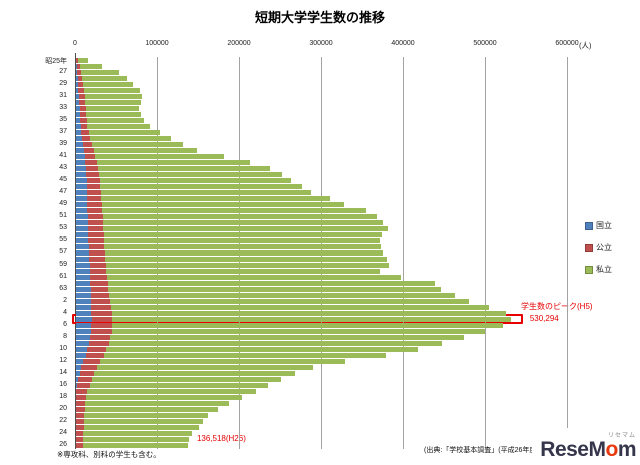 The width and height of the screenshot is (640, 465). Describe the element at coordinates (63, 361) in the screenshot. I see `y-tick-label: 12` at that location.